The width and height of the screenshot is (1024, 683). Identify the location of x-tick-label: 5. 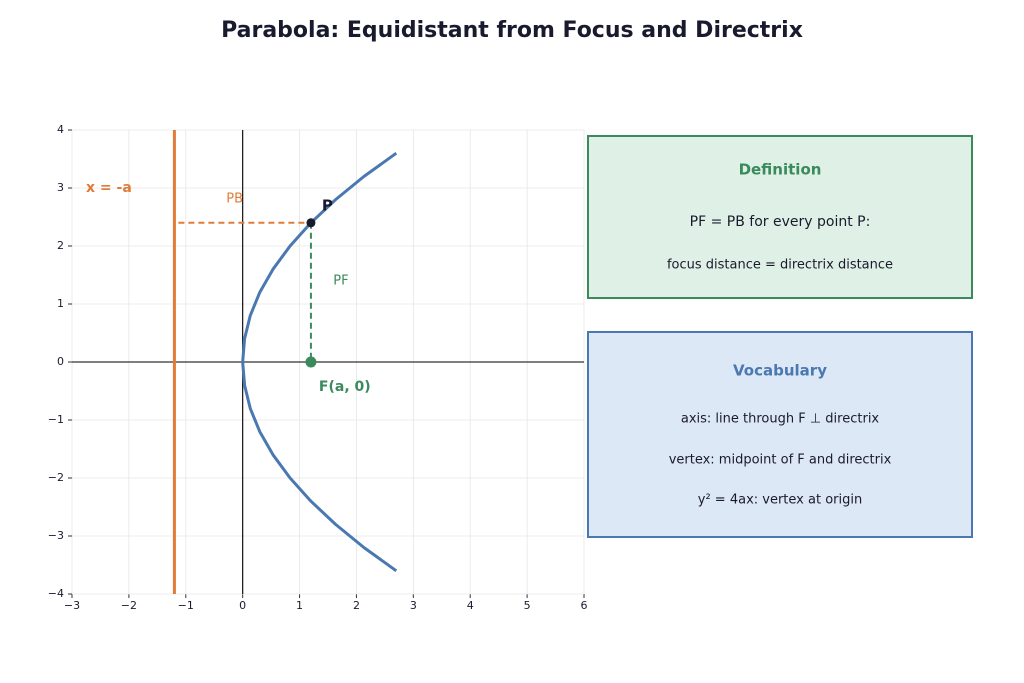
(527, 605).